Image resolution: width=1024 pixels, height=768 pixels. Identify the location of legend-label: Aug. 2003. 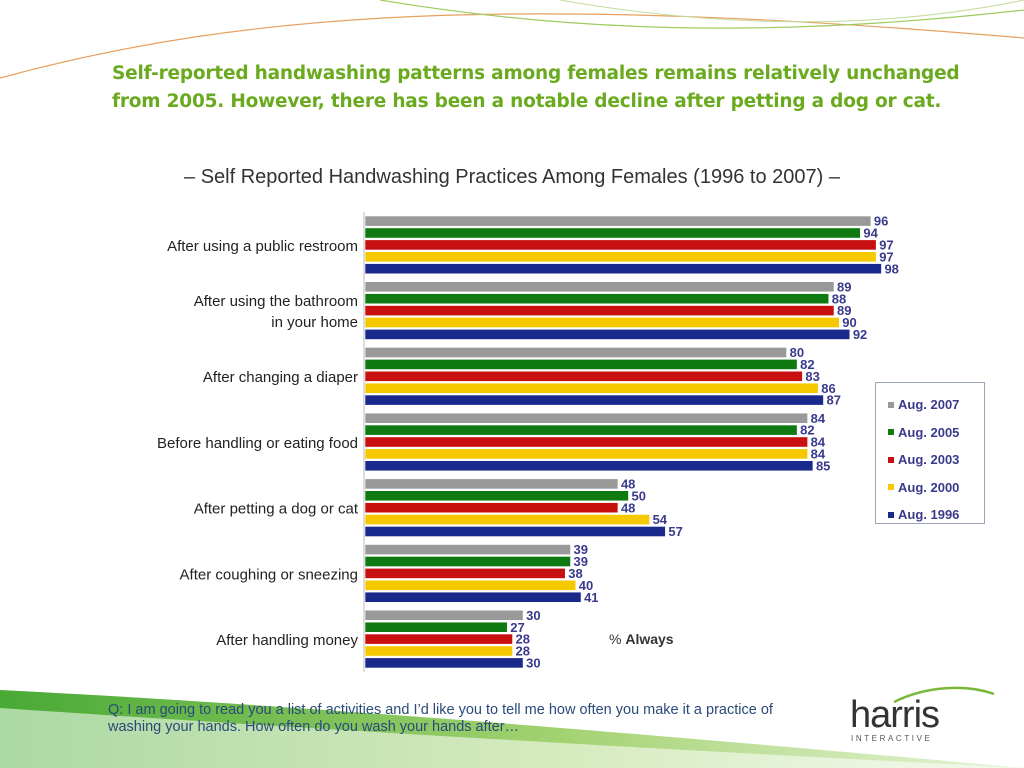
(929, 460).